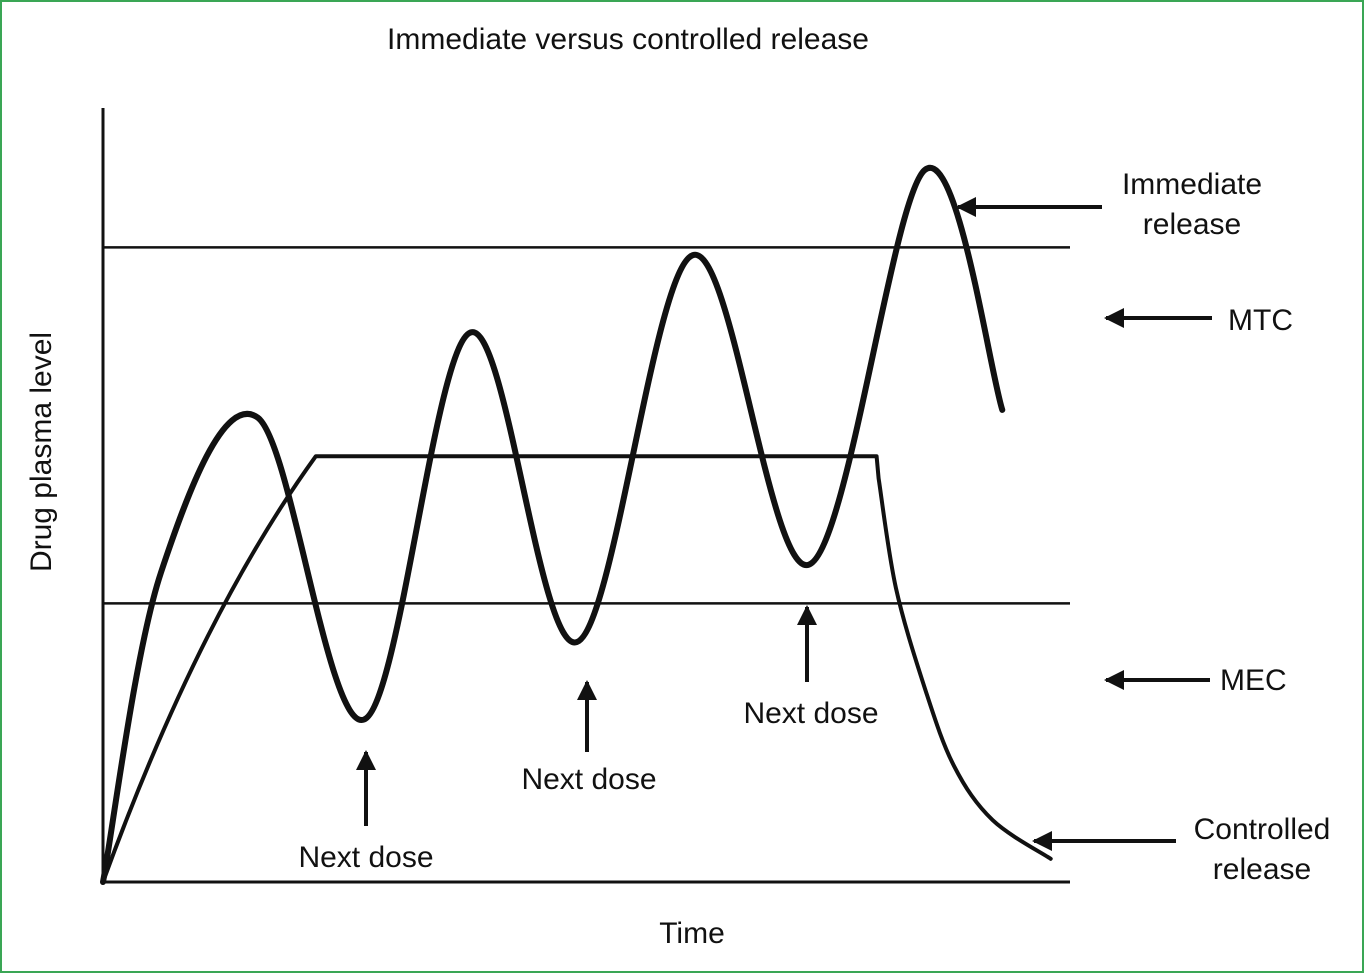 This screenshot has width=1364, height=973. I want to click on controlled-release-label-line1: Controlled, so click(1262, 829).